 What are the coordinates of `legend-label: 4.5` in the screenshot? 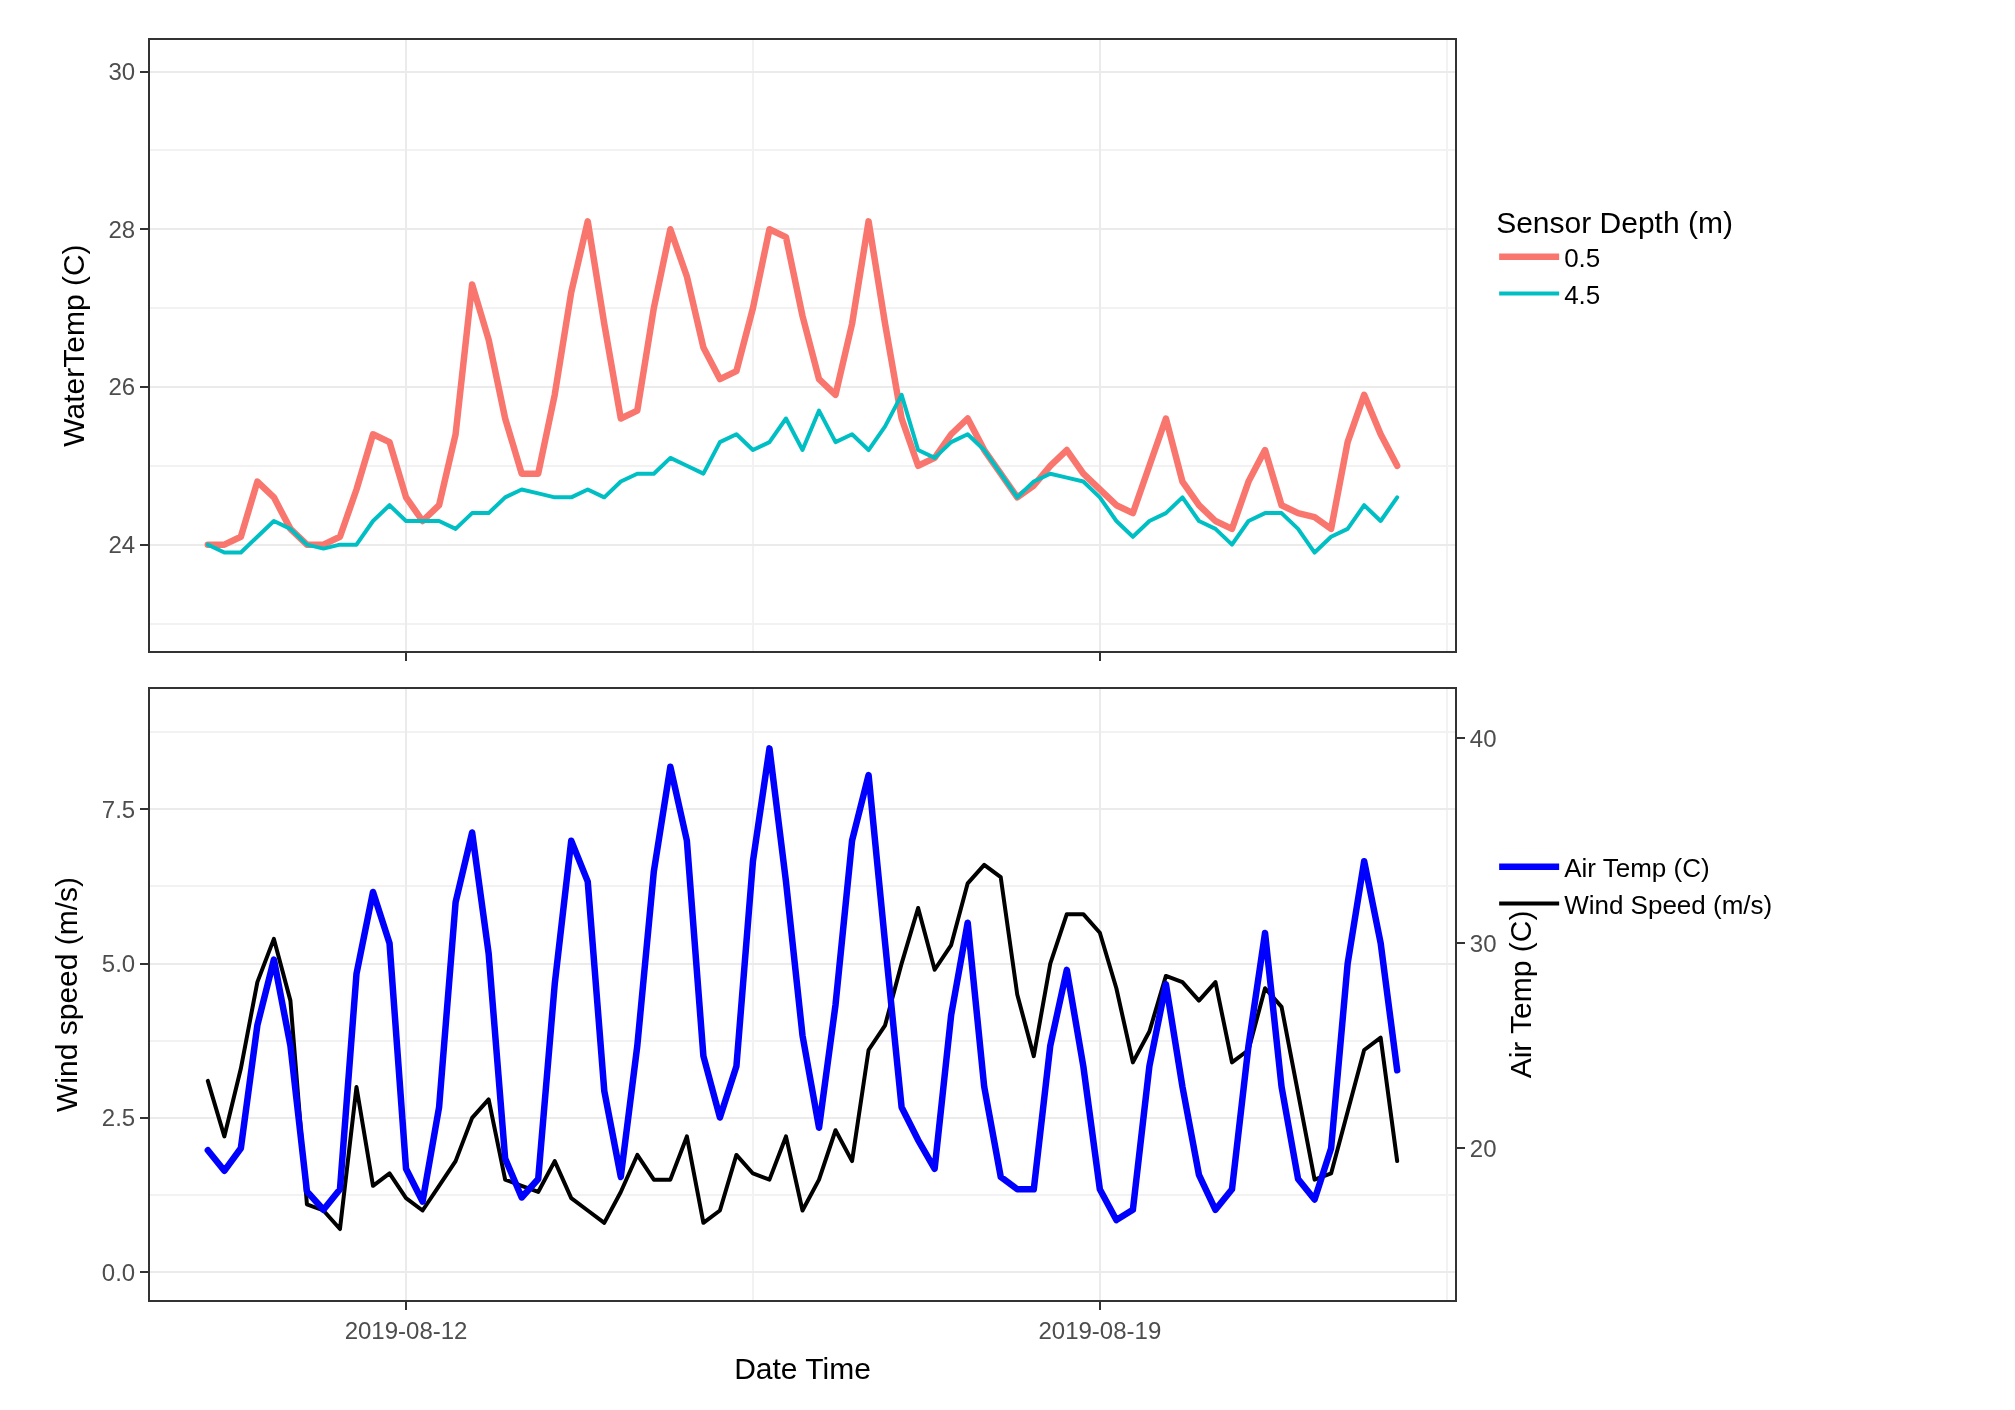 It's located at (1582, 294).